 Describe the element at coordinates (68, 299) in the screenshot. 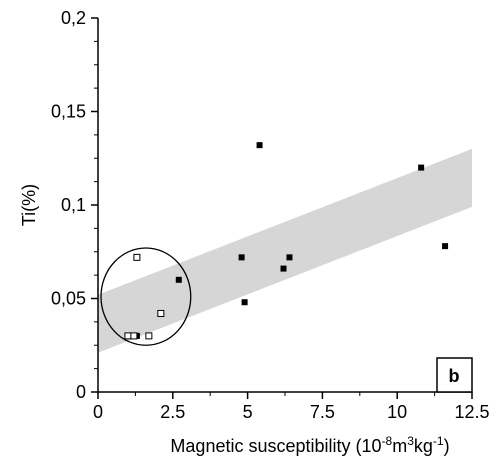

I see `y-tick-label: 0,05` at that location.